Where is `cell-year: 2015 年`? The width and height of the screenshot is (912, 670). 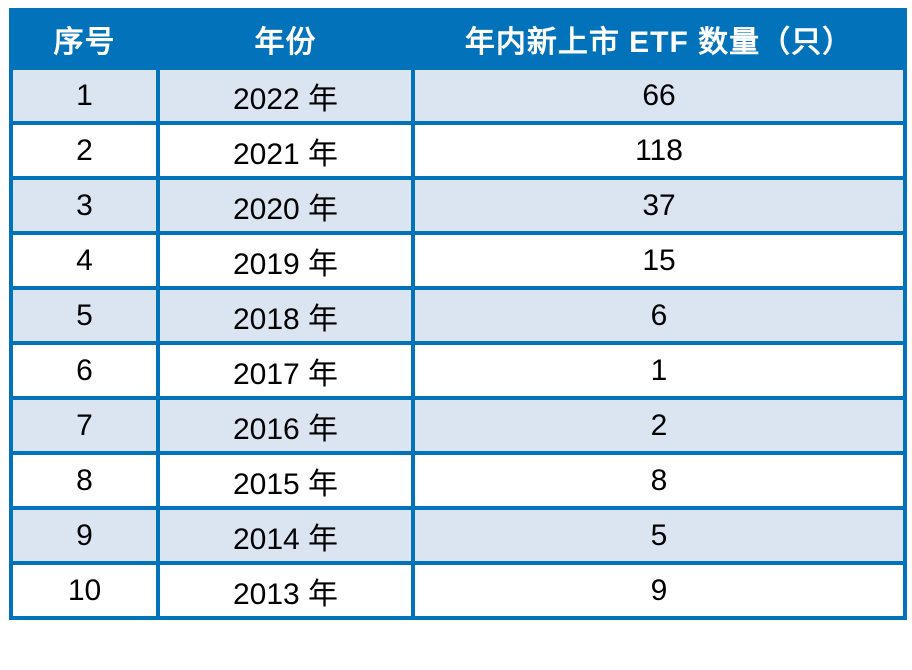 cell-year: 2015 年 is located at coordinates (285, 480).